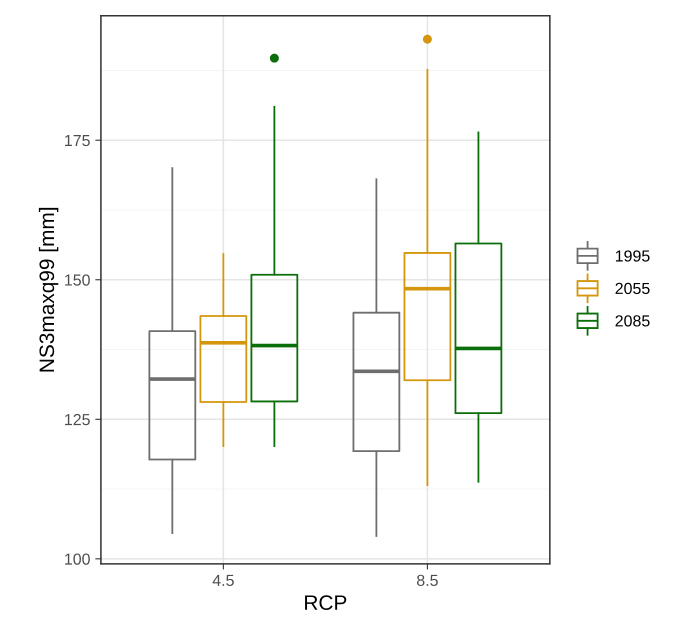  Describe the element at coordinates (77, 420) in the screenshot. I see `y-tick-label: 125` at that location.